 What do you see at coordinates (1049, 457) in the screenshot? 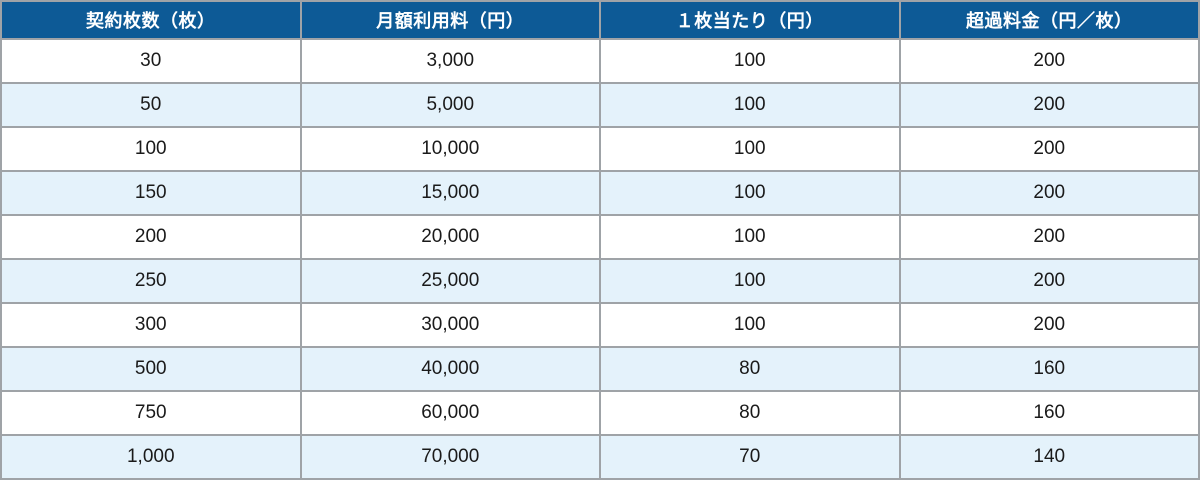
I see `table-cell: 140` at bounding box center [1049, 457].